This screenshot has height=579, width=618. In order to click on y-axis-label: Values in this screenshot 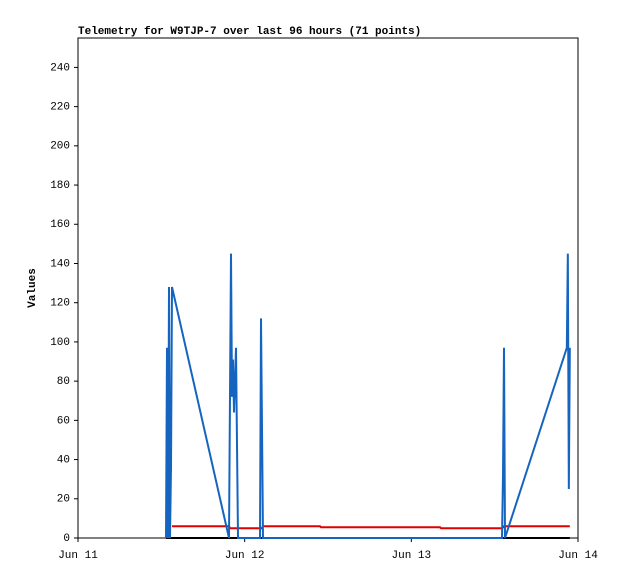, I will do `click(33, 288)`.